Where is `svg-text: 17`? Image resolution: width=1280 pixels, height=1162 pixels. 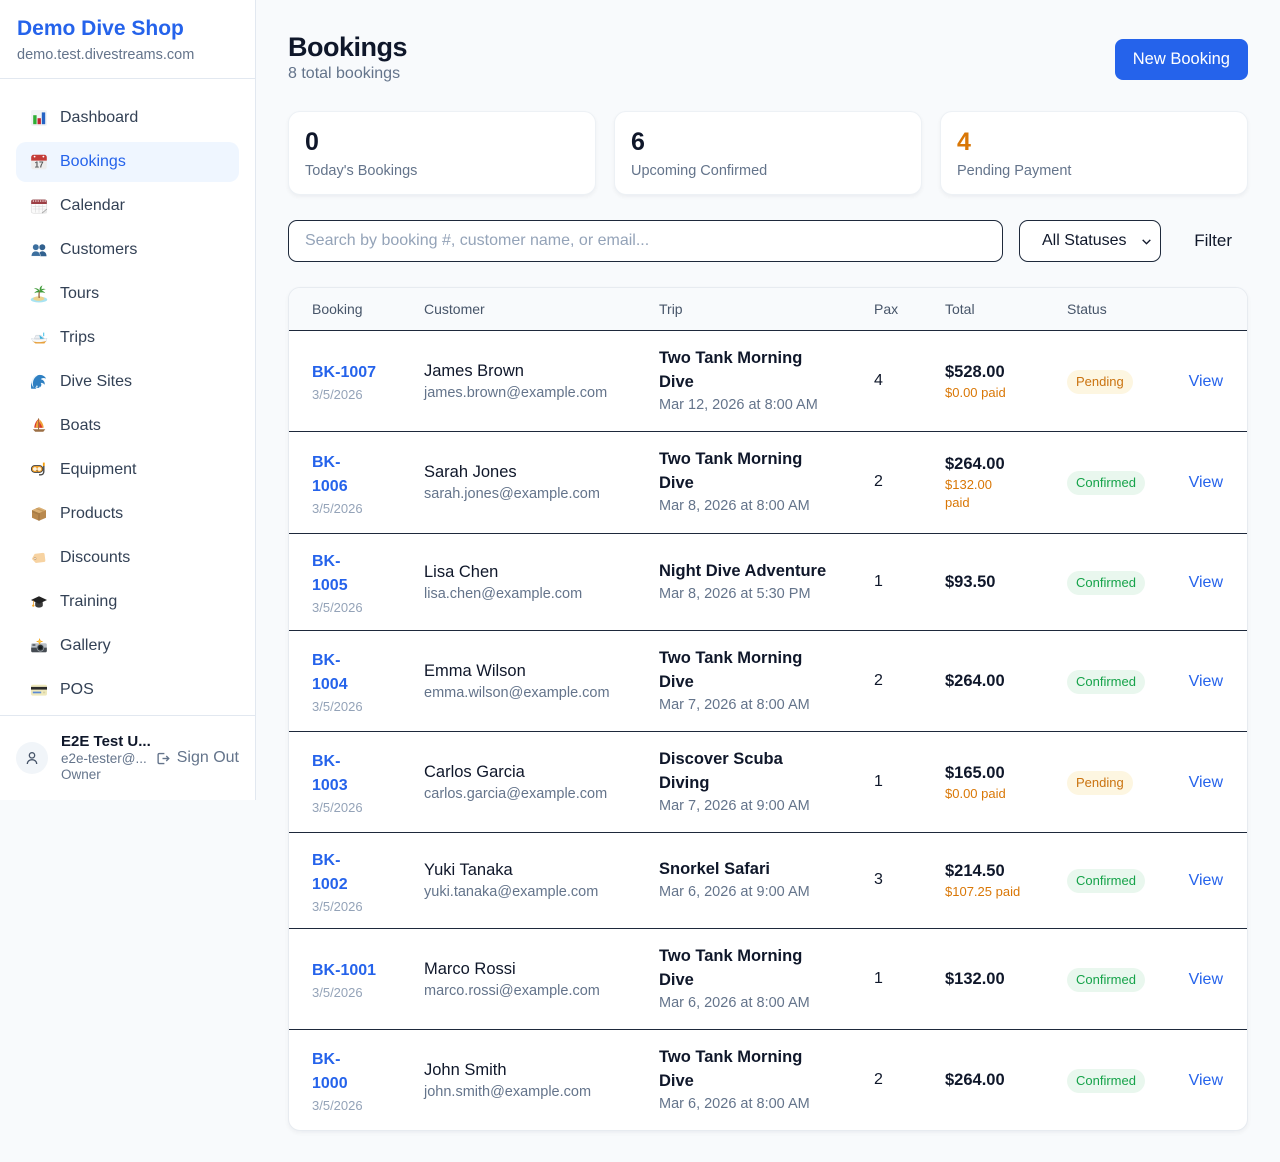 svg-text: 17 is located at coordinates (39, 165).